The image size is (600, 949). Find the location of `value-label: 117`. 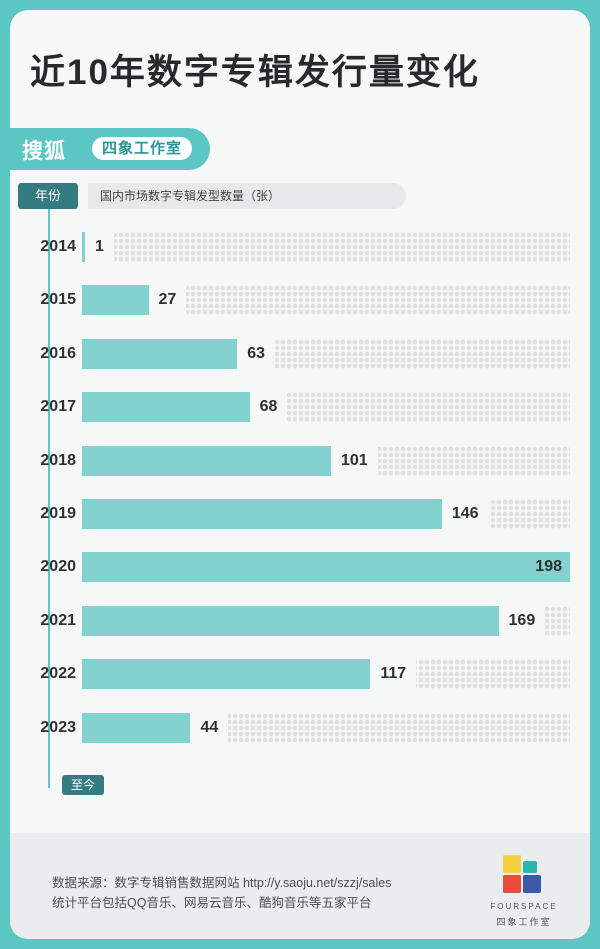

value-label: 117 is located at coordinates (393, 674).